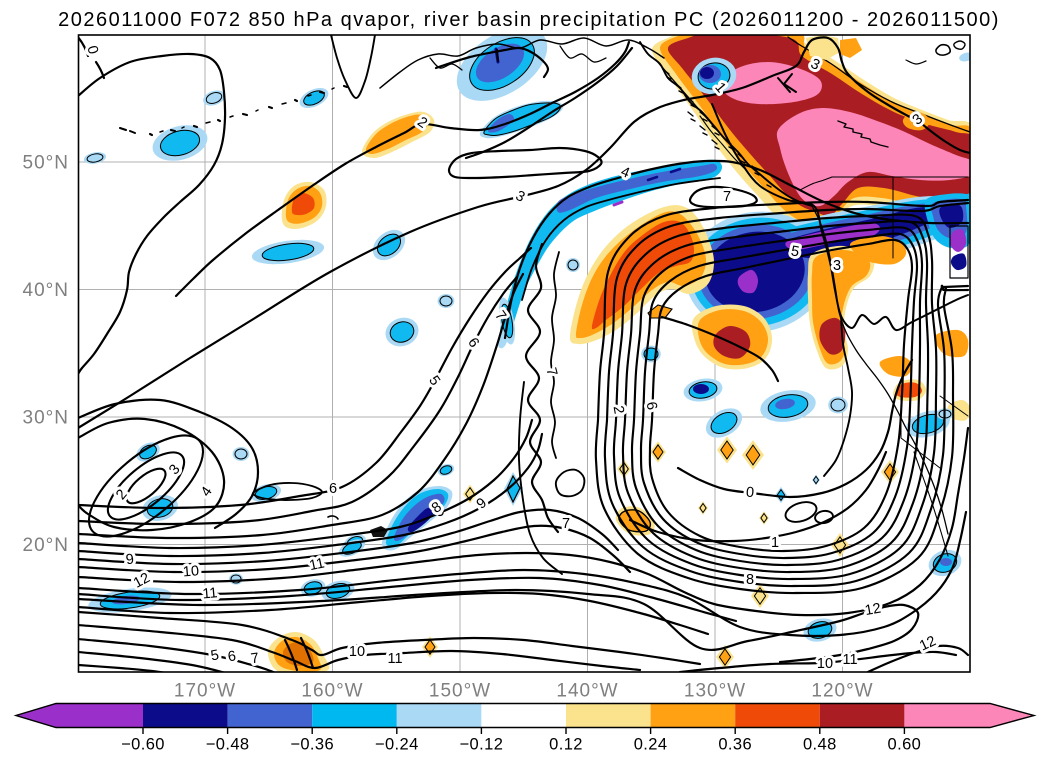  Describe the element at coordinates (905, 745) in the screenshot. I see `svg-text: 0.60` at that location.